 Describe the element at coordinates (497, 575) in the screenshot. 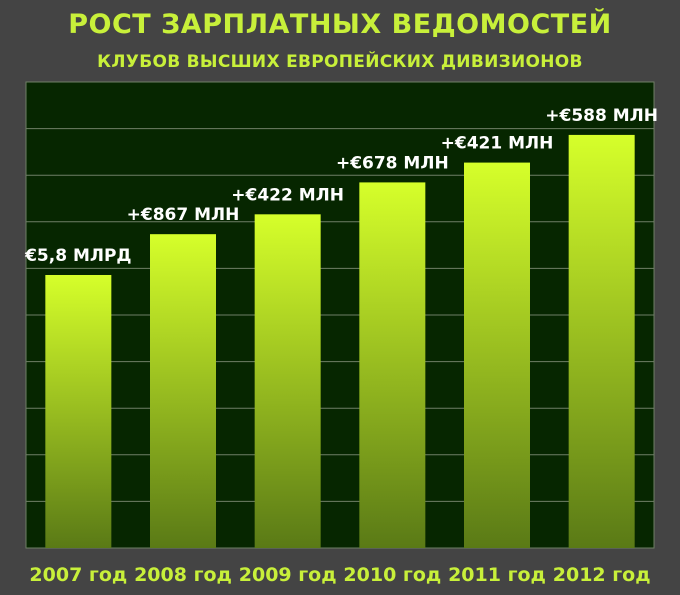

I see `x-tick-label: 2011 год` at that location.